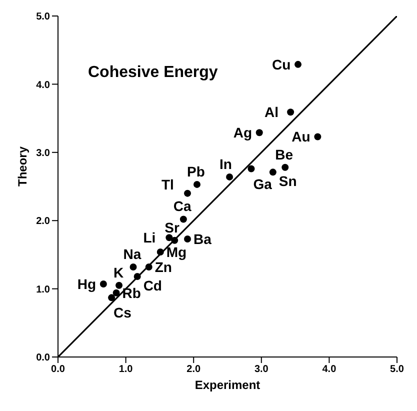 This screenshot has height=411, width=417. What do you see at coordinates (284, 154) in the screenshot?
I see `annotation: Be` at bounding box center [284, 154].